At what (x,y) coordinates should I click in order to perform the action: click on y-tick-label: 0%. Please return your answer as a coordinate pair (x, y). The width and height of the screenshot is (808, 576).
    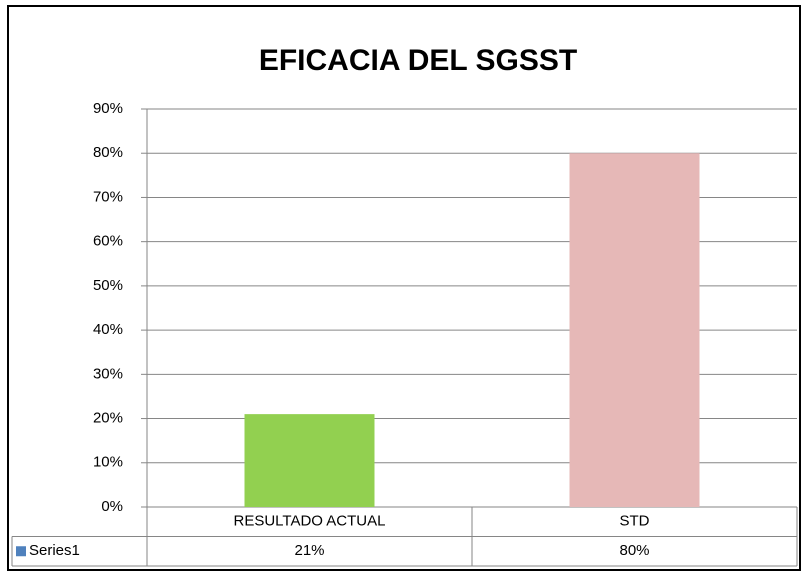
    Looking at the image, I should click on (112, 506).